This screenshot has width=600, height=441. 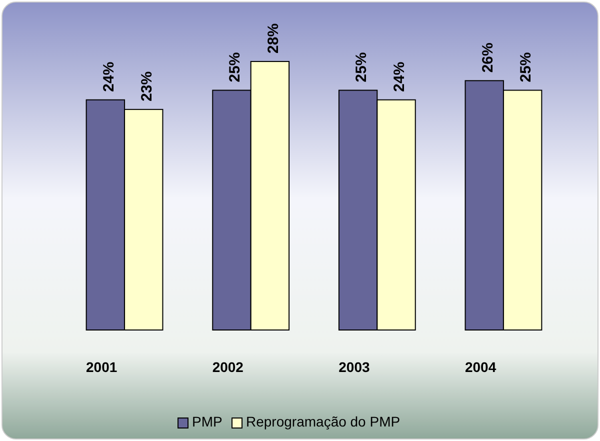 I want to click on x-tick-label: 2001, so click(x=102, y=367).